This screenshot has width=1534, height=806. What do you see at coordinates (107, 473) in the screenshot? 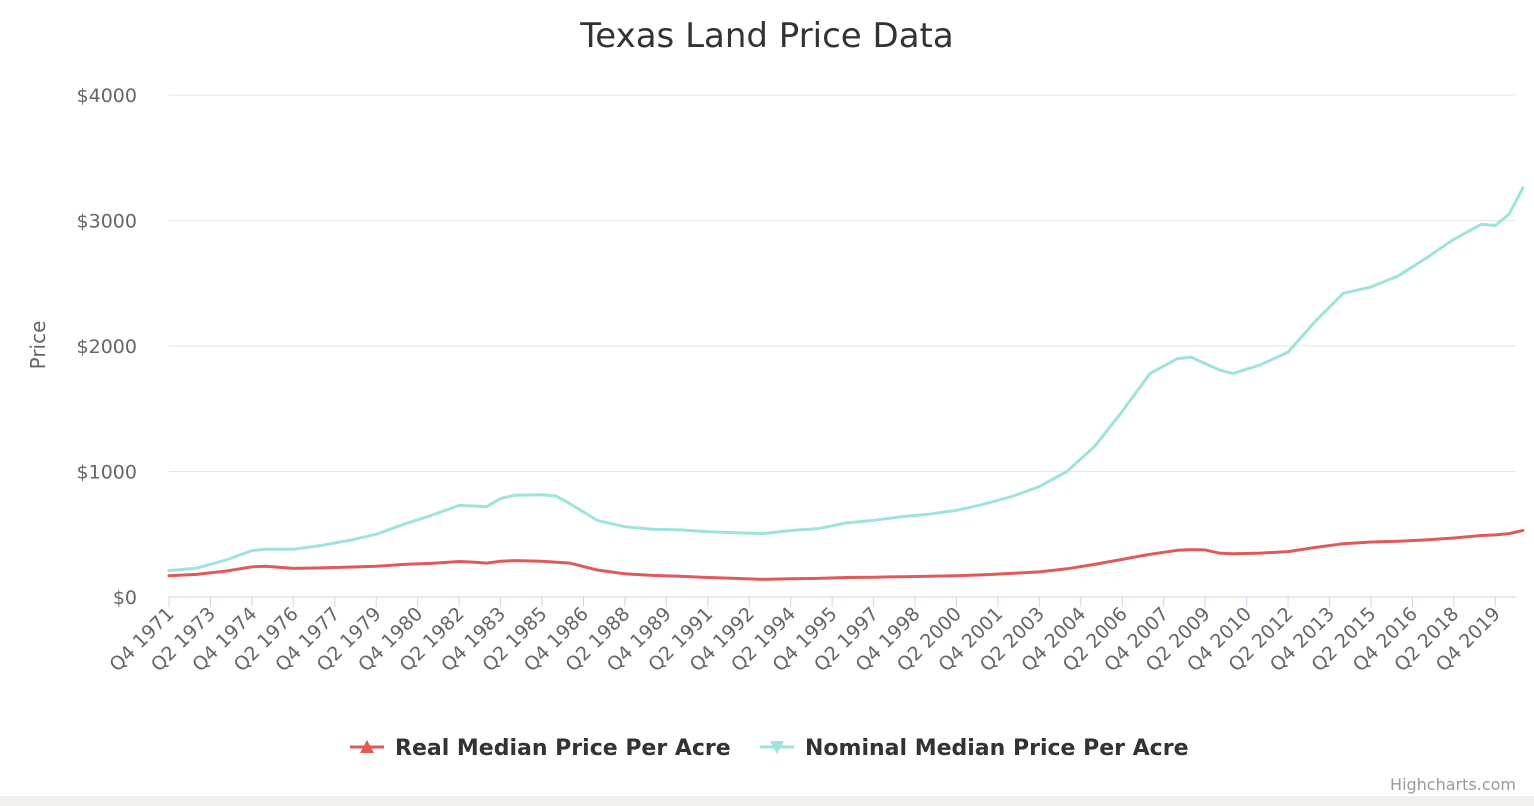
I see `y-tick-label: $1000` at bounding box center [107, 473].